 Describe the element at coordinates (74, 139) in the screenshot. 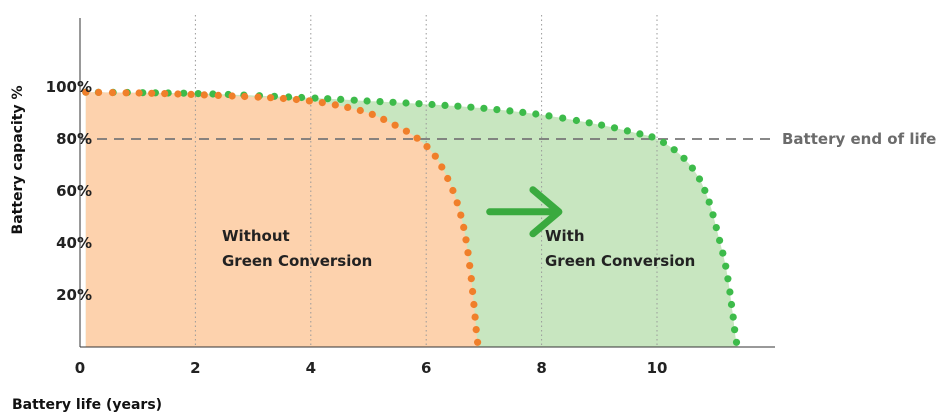

I see `y-tick-label: 80%` at that location.